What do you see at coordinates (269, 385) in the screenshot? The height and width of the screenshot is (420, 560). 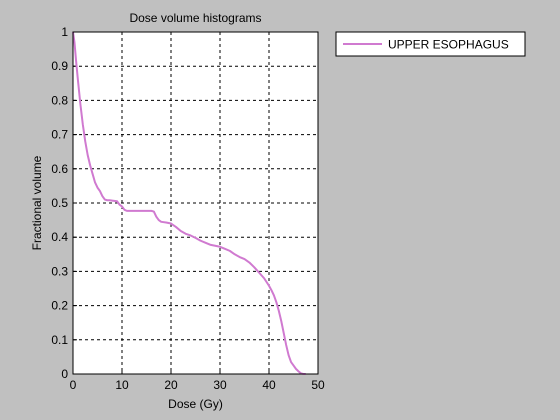 I see `x-tick-label: 40` at bounding box center [269, 385].